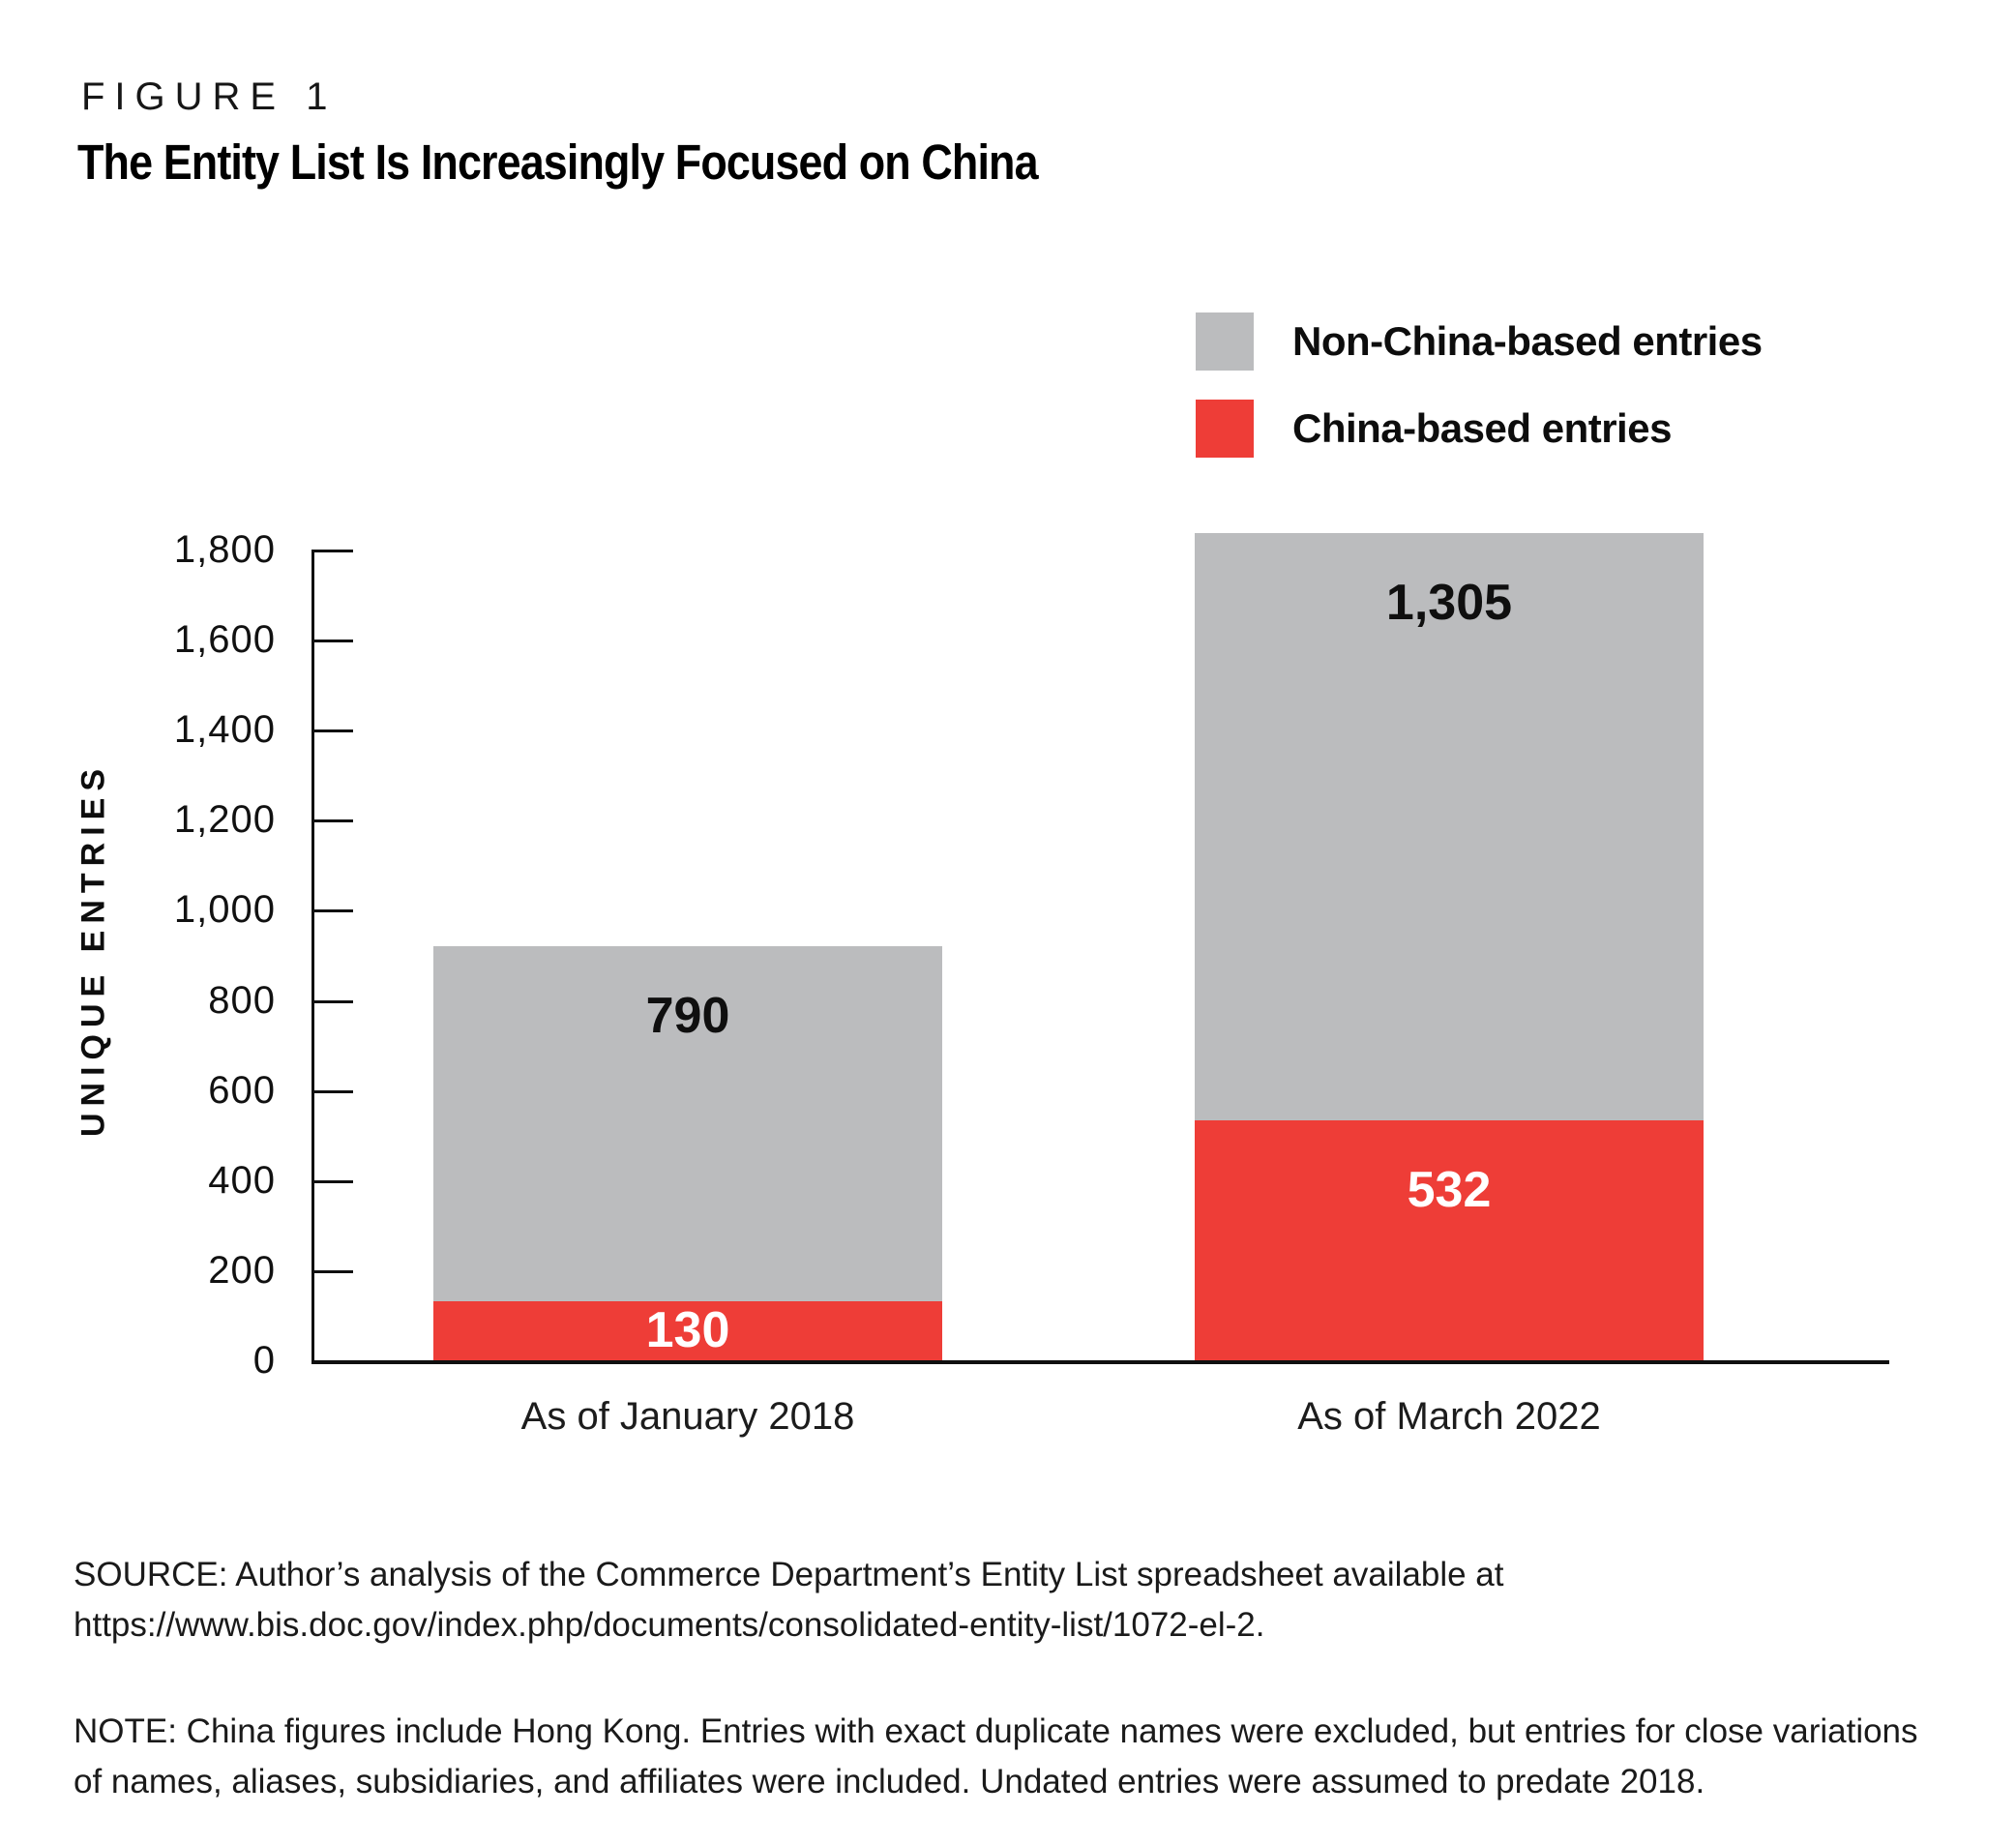  Describe the element at coordinates (210, 96) in the screenshot. I see `figure-eyebrow: FIGURE 1` at that location.